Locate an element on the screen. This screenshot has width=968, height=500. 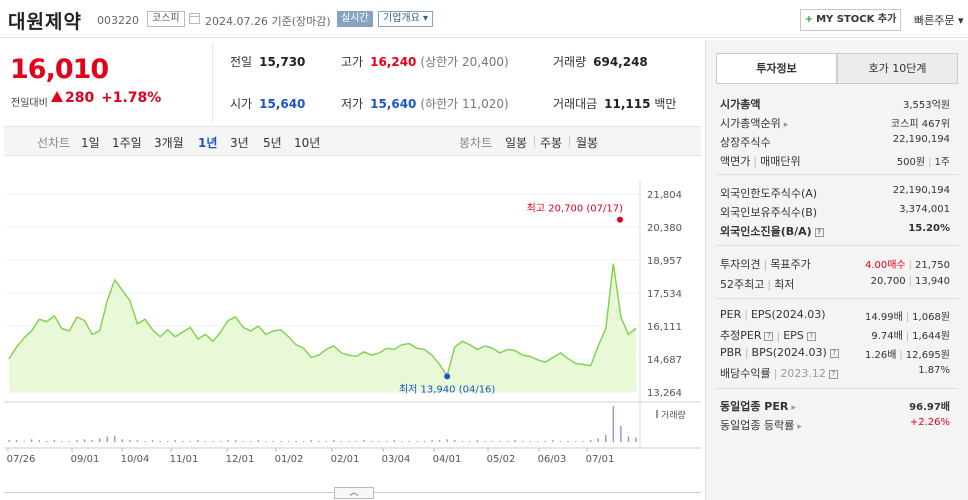
candle-weekly: 주봉 is located at coordinates (551, 143).